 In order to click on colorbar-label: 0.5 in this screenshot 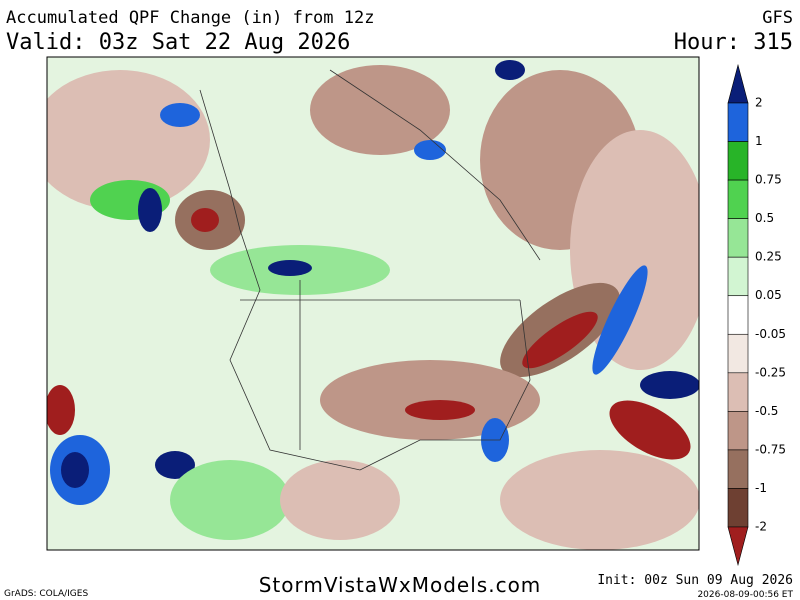, I will do `click(764, 218)`.